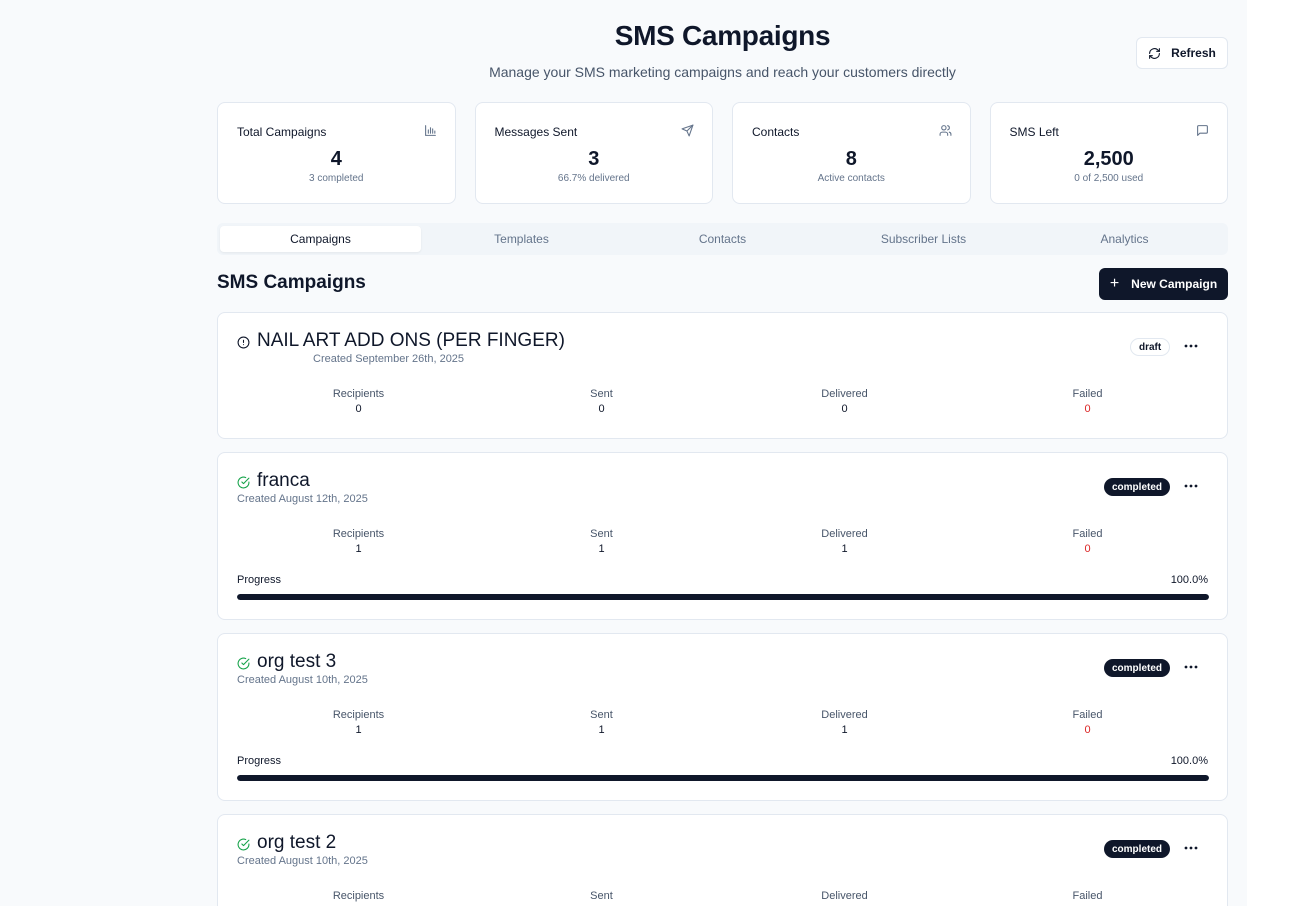  I want to click on campaign-name: org test 3, so click(297, 661).